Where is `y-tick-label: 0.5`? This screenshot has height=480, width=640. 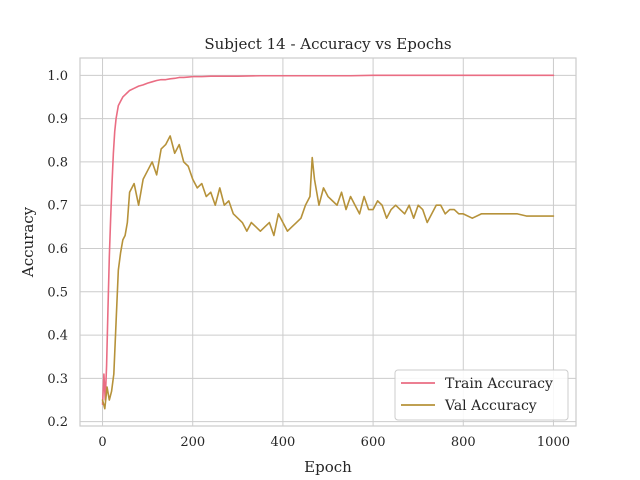
y-tick-label: 0.5 is located at coordinates (57, 292).